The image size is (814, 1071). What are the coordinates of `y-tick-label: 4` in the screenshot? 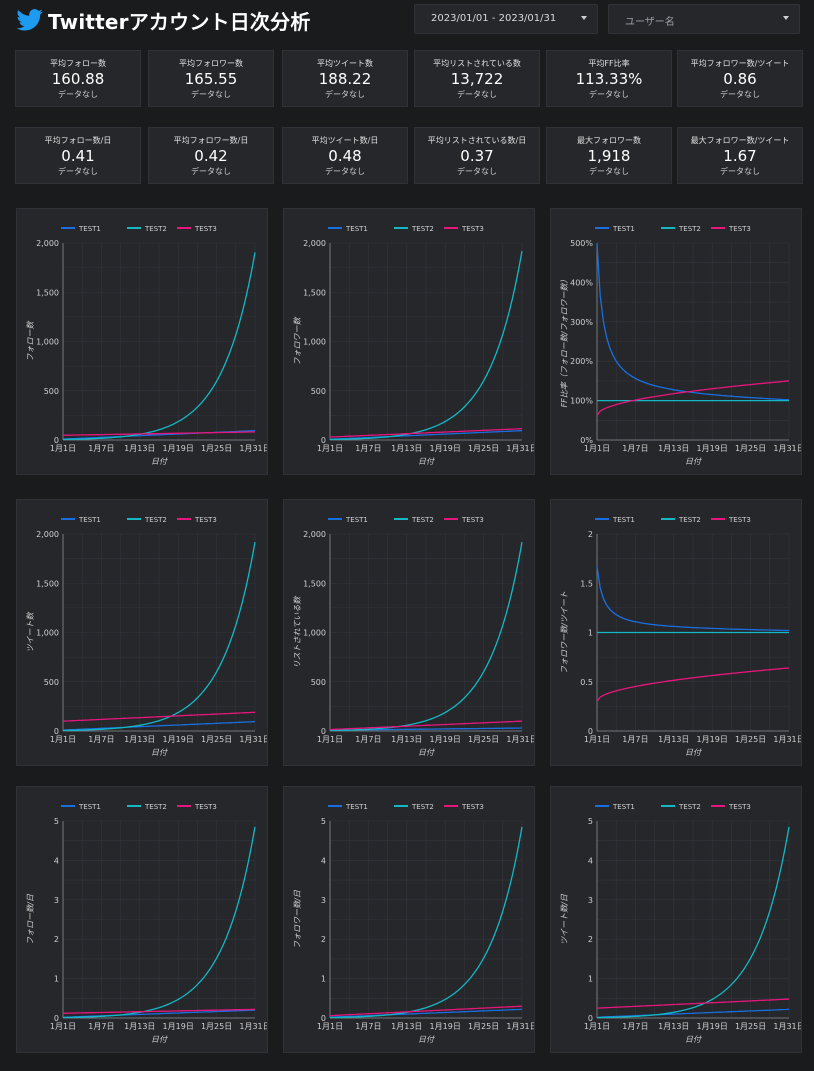 It's located at (56, 860).